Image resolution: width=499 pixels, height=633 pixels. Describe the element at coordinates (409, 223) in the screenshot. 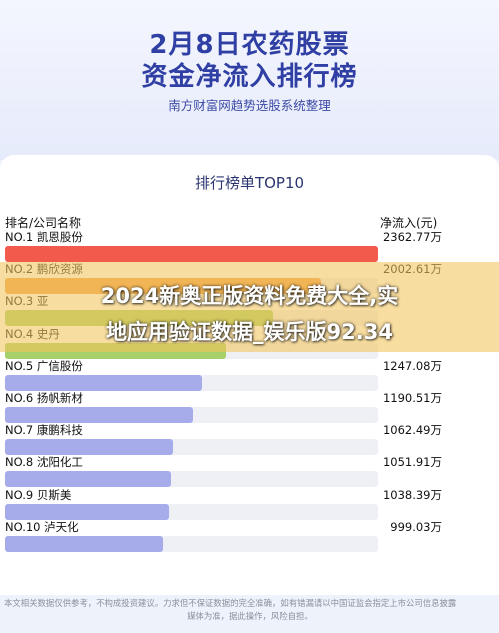

I see `column-header-value: 净流入(元)` at that location.